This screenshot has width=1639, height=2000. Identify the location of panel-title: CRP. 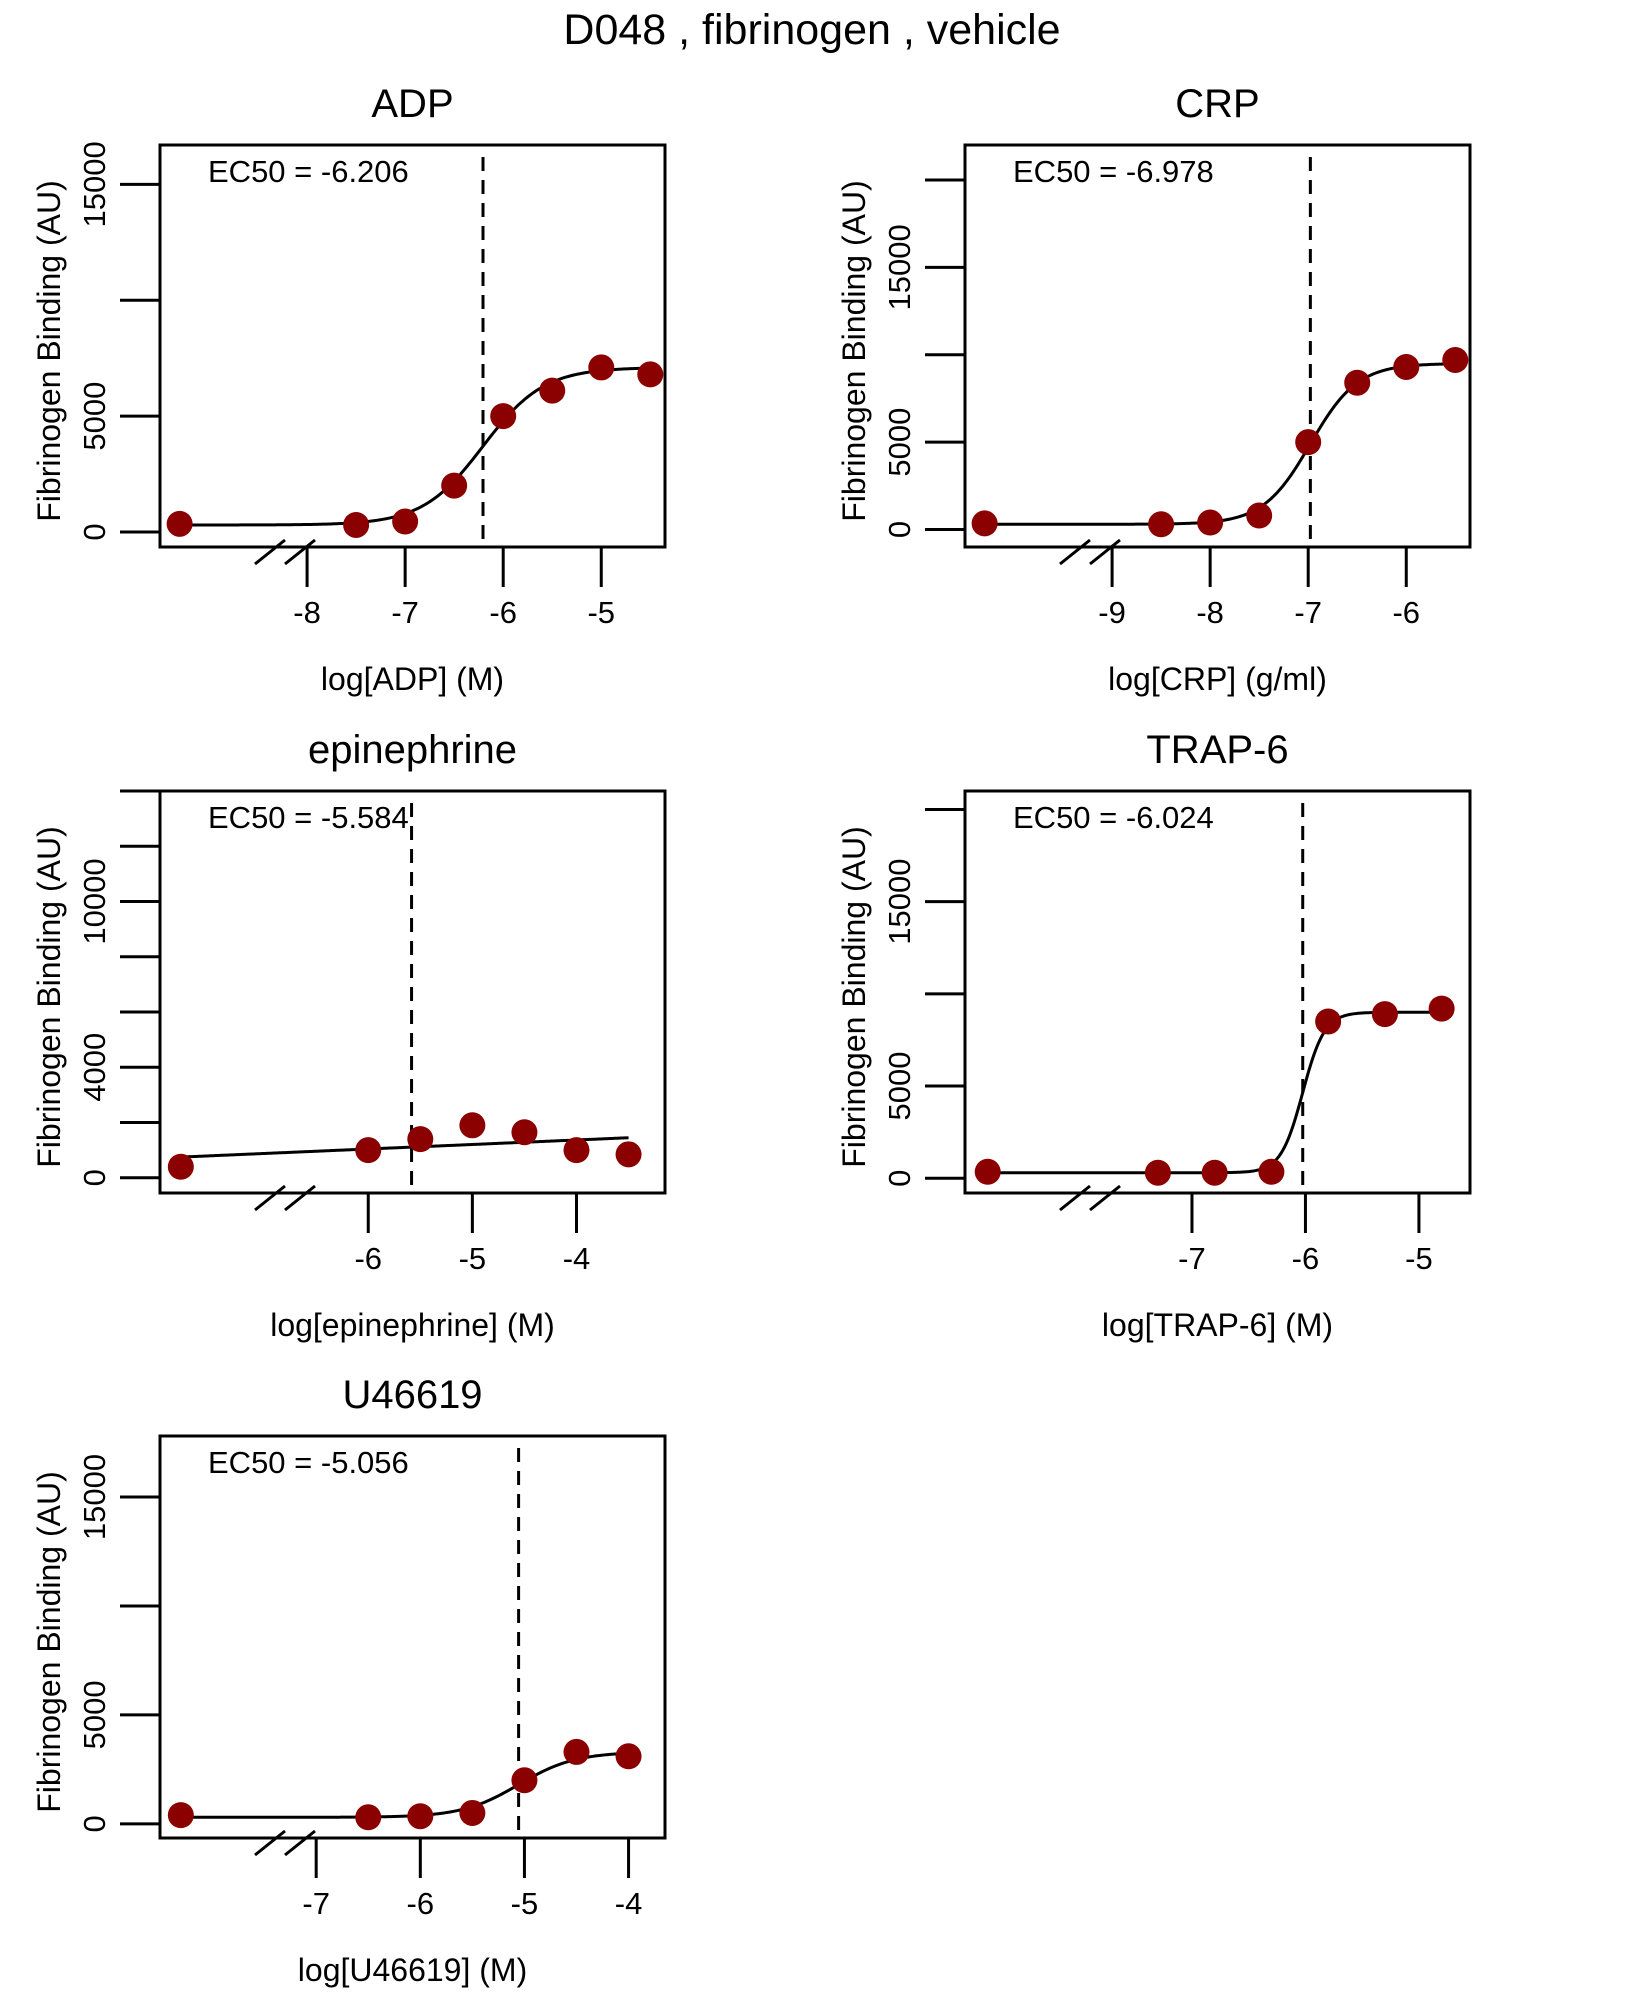
(1217, 104).